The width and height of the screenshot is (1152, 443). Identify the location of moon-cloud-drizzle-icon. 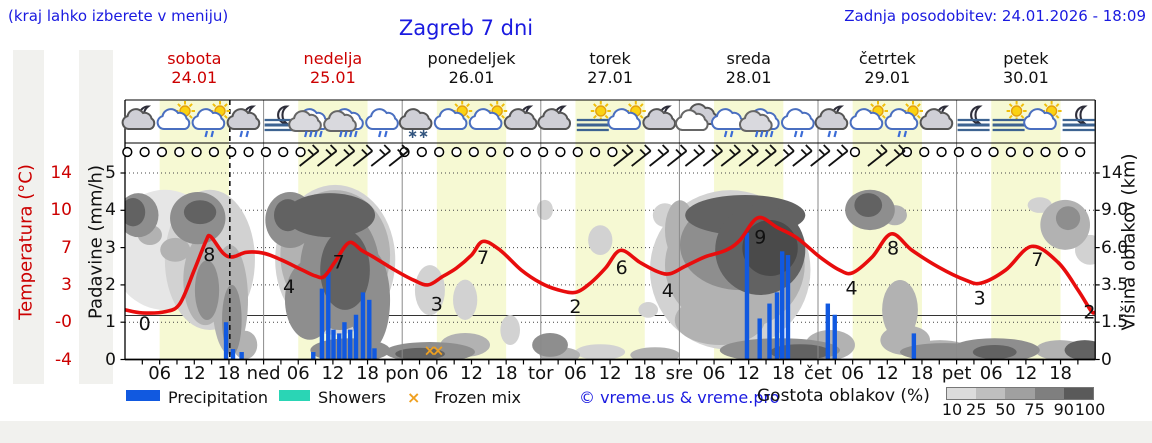
(831, 121).